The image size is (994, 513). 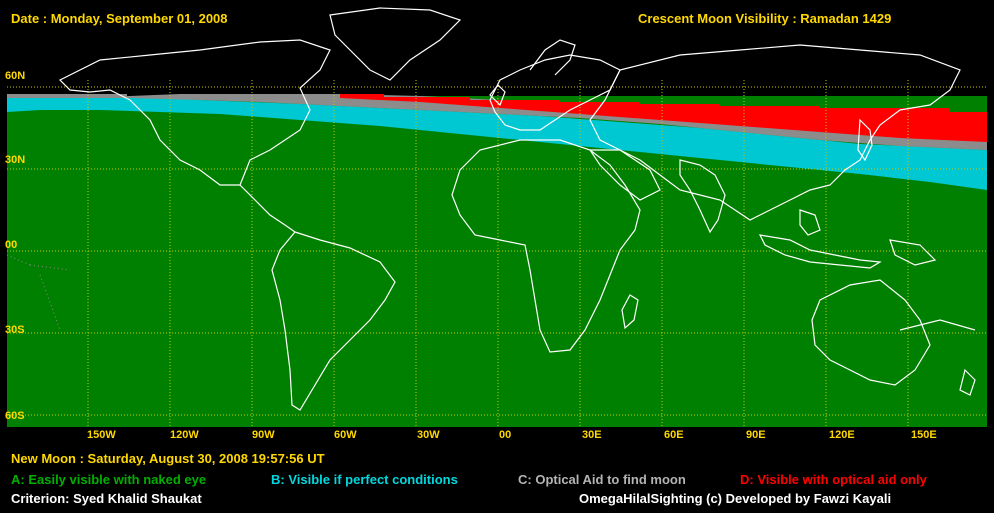 I want to click on lat-label-30n: 30N, so click(x=15, y=160).